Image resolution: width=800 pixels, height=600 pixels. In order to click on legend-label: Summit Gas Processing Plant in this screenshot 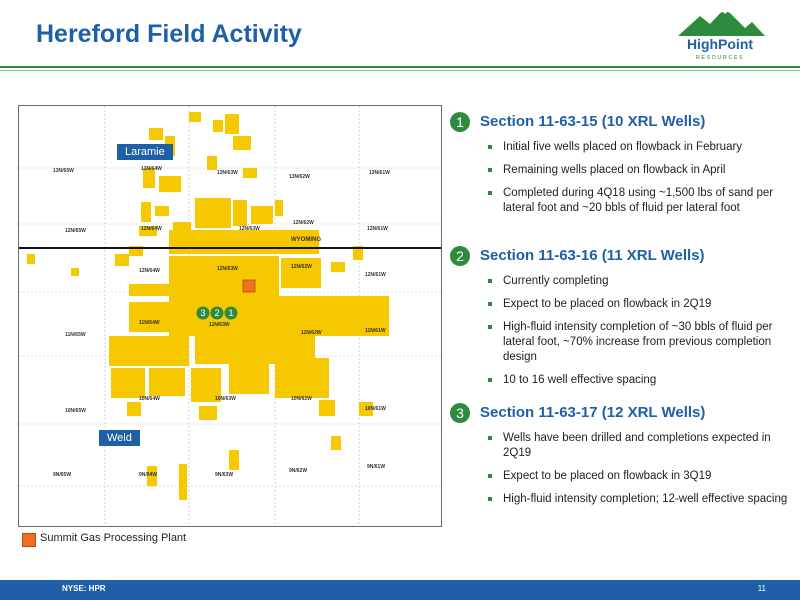, I will do `click(113, 538)`.